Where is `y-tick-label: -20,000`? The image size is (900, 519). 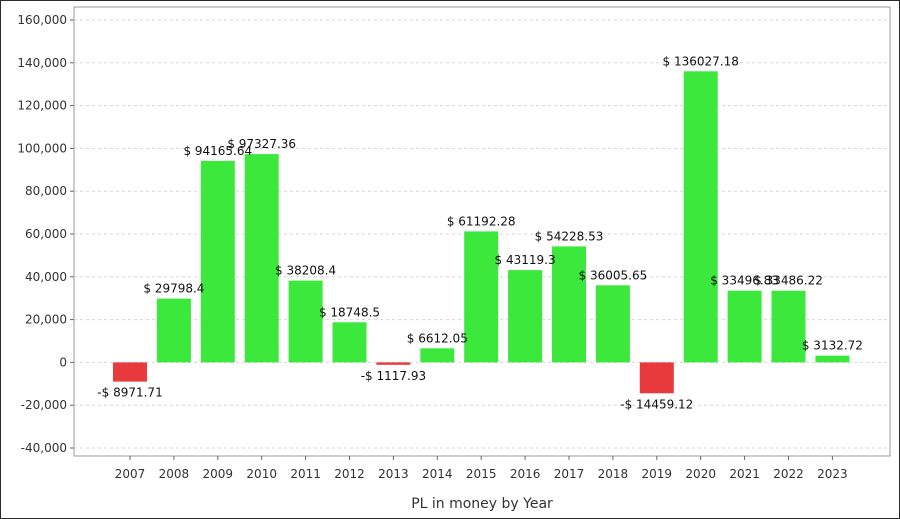
y-tick-label: -20,000 is located at coordinates (44, 405).